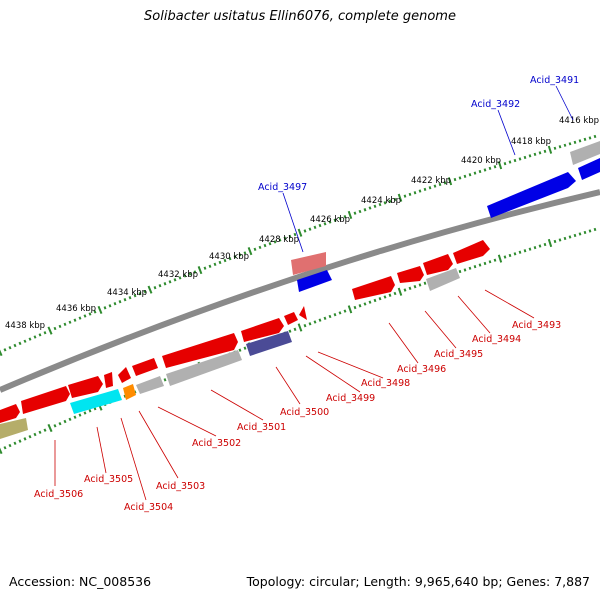 The height and width of the screenshot is (600, 600). I want to click on gene-olive, so click(14, 428).